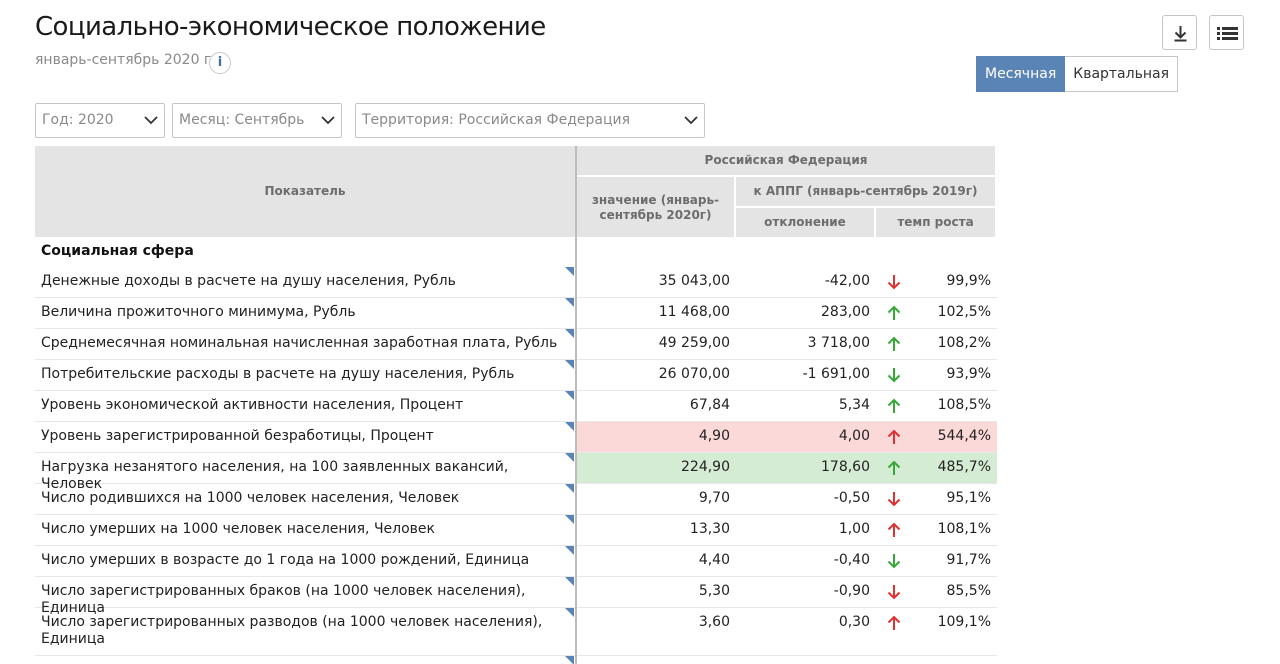  Describe the element at coordinates (117, 251) in the screenshot. I see `section-title: Социальная сфера` at that location.